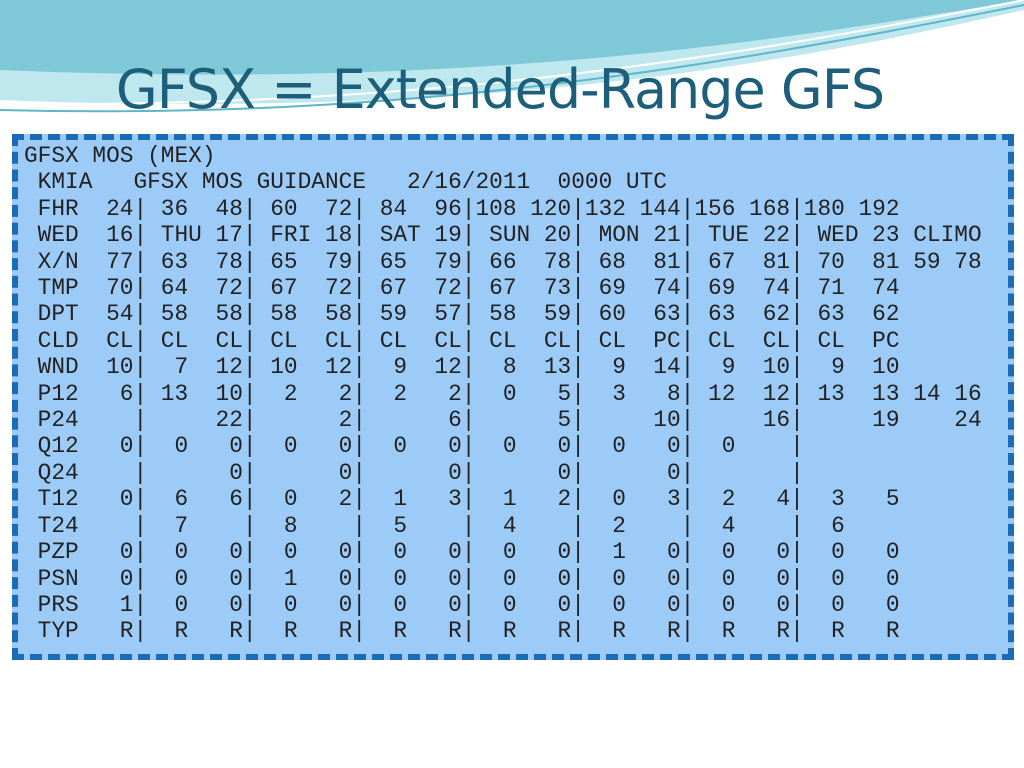 Image resolution: width=1024 pixels, height=768 pixels. I want to click on text-line: PSN 0| 0 0| 1 0| 0 0| 0 0| 0 0| 0 0| 0 0, so click(462, 578).